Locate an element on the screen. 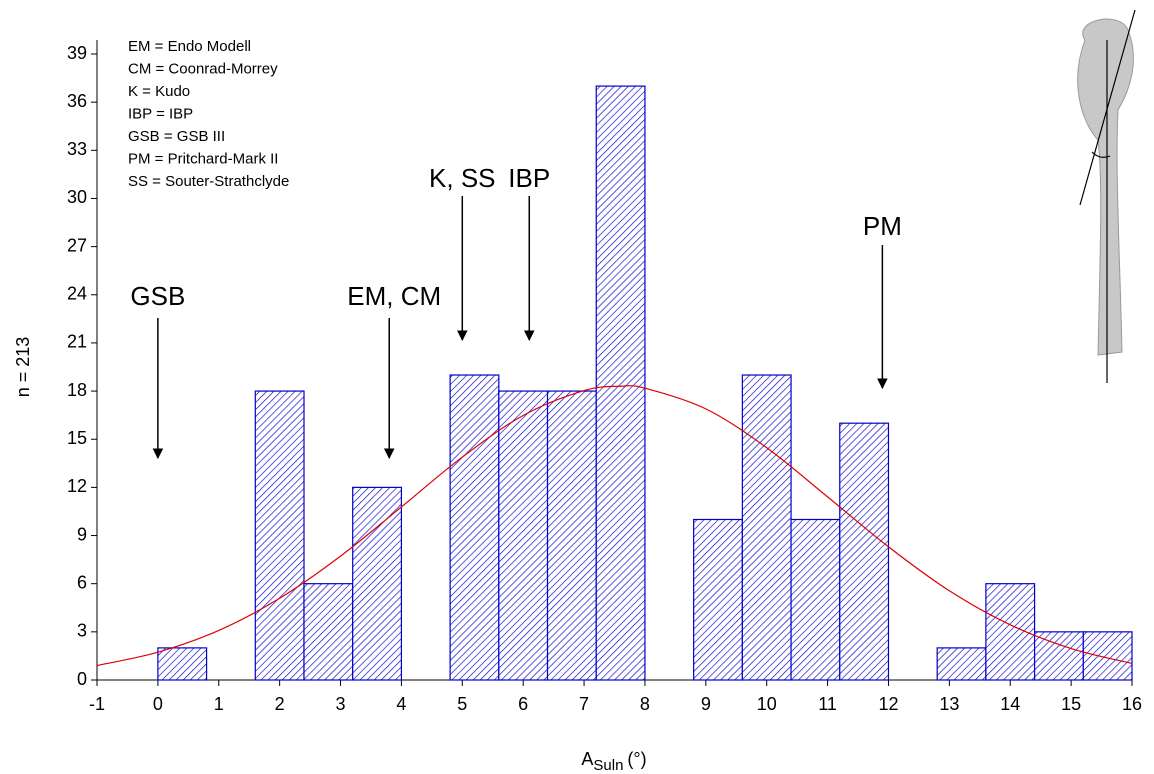  bone-illustration is located at coordinates (1106, 196).